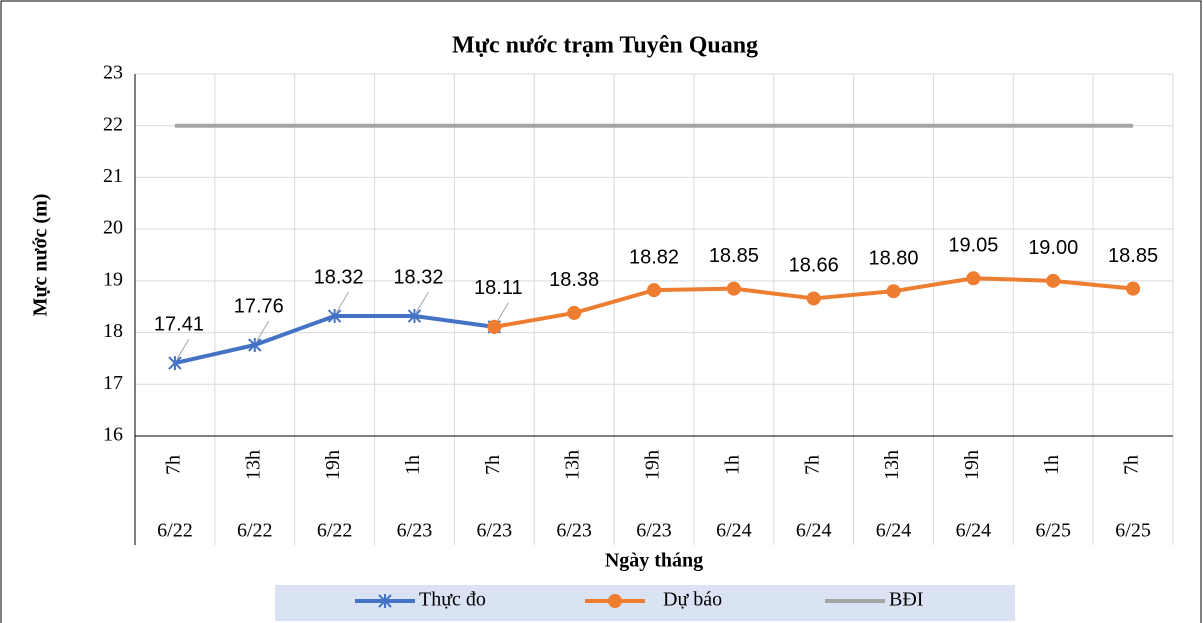  Describe the element at coordinates (113, 383) in the screenshot. I see `y-tick-label: 17` at that location.